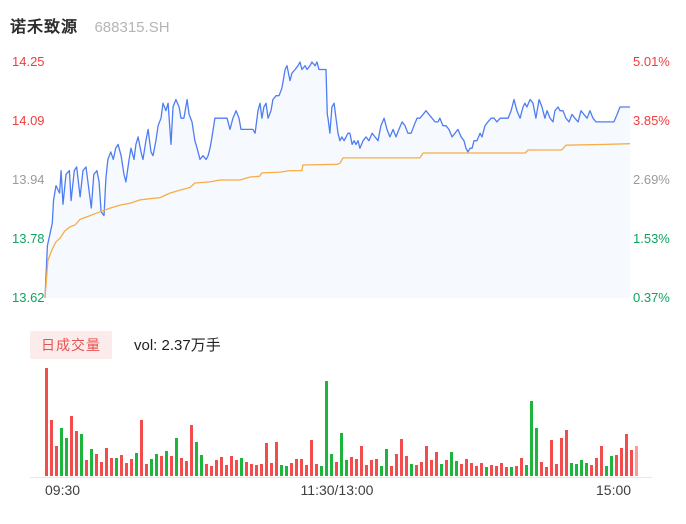  I want to click on time-tick-noon: 11:30/13:00, so click(337, 490).